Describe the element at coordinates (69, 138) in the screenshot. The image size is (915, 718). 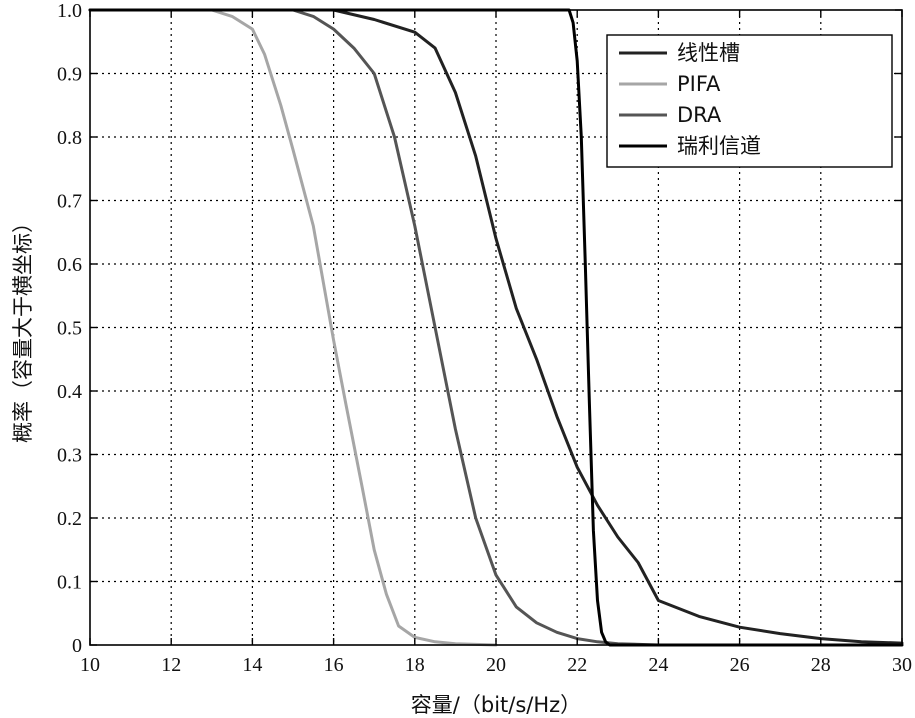
I see `y-tick-label: 0.8` at that location.